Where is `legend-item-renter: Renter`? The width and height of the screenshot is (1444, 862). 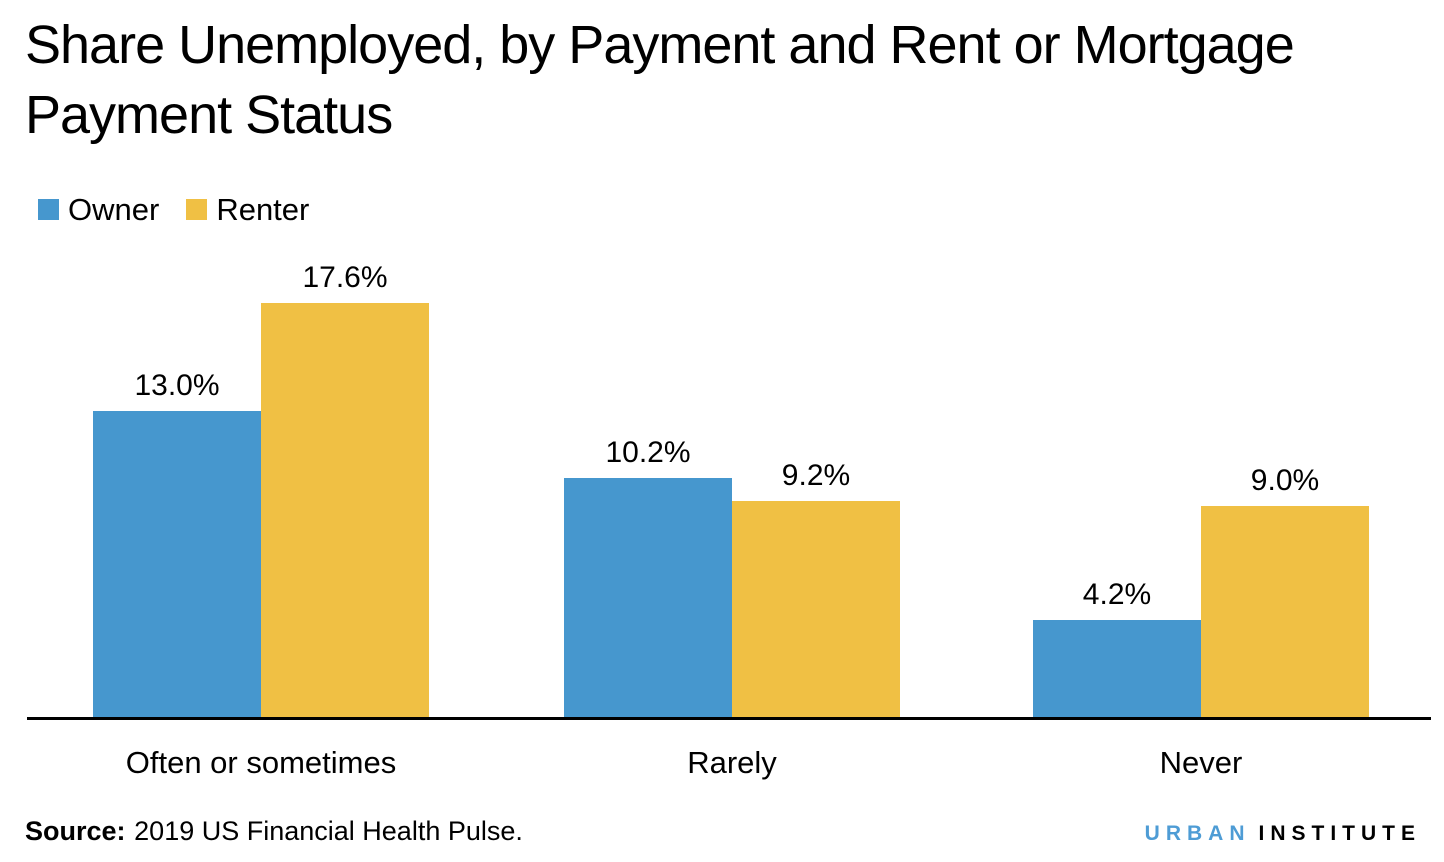
legend-item-renter: Renter is located at coordinates (247, 209).